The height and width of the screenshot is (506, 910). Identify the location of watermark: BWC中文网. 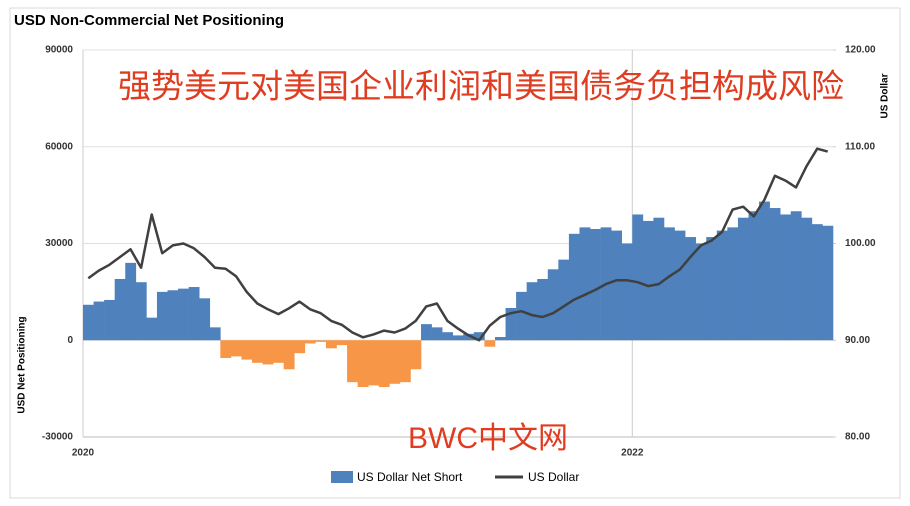
(488, 438).